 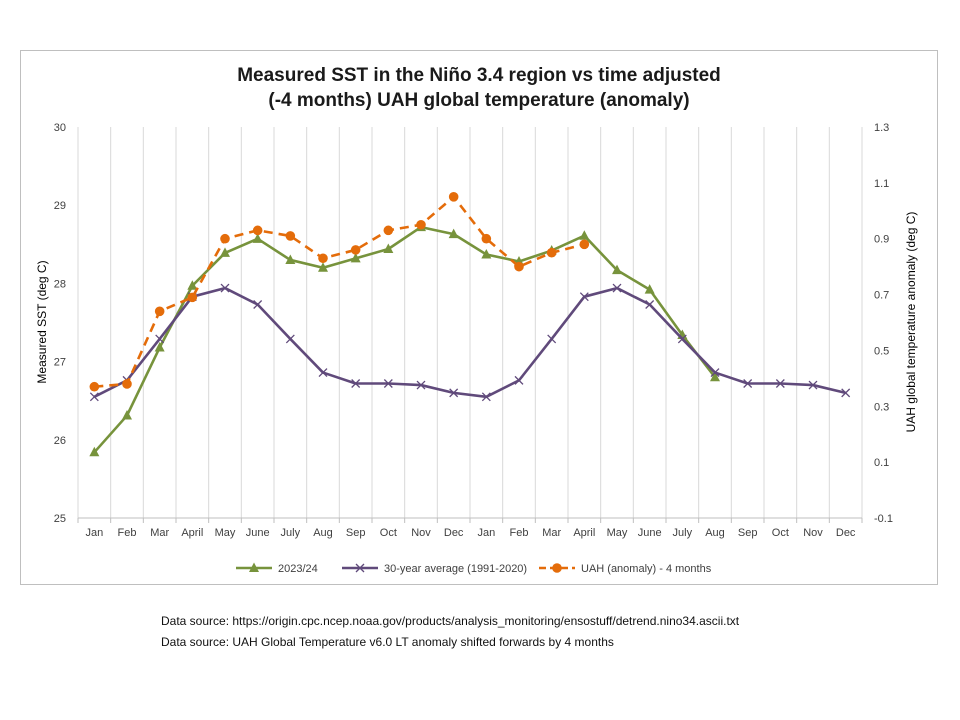 What do you see at coordinates (60, 128) in the screenshot?
I see `y-left-tick-label: 30` at bounding box center [60, 128].